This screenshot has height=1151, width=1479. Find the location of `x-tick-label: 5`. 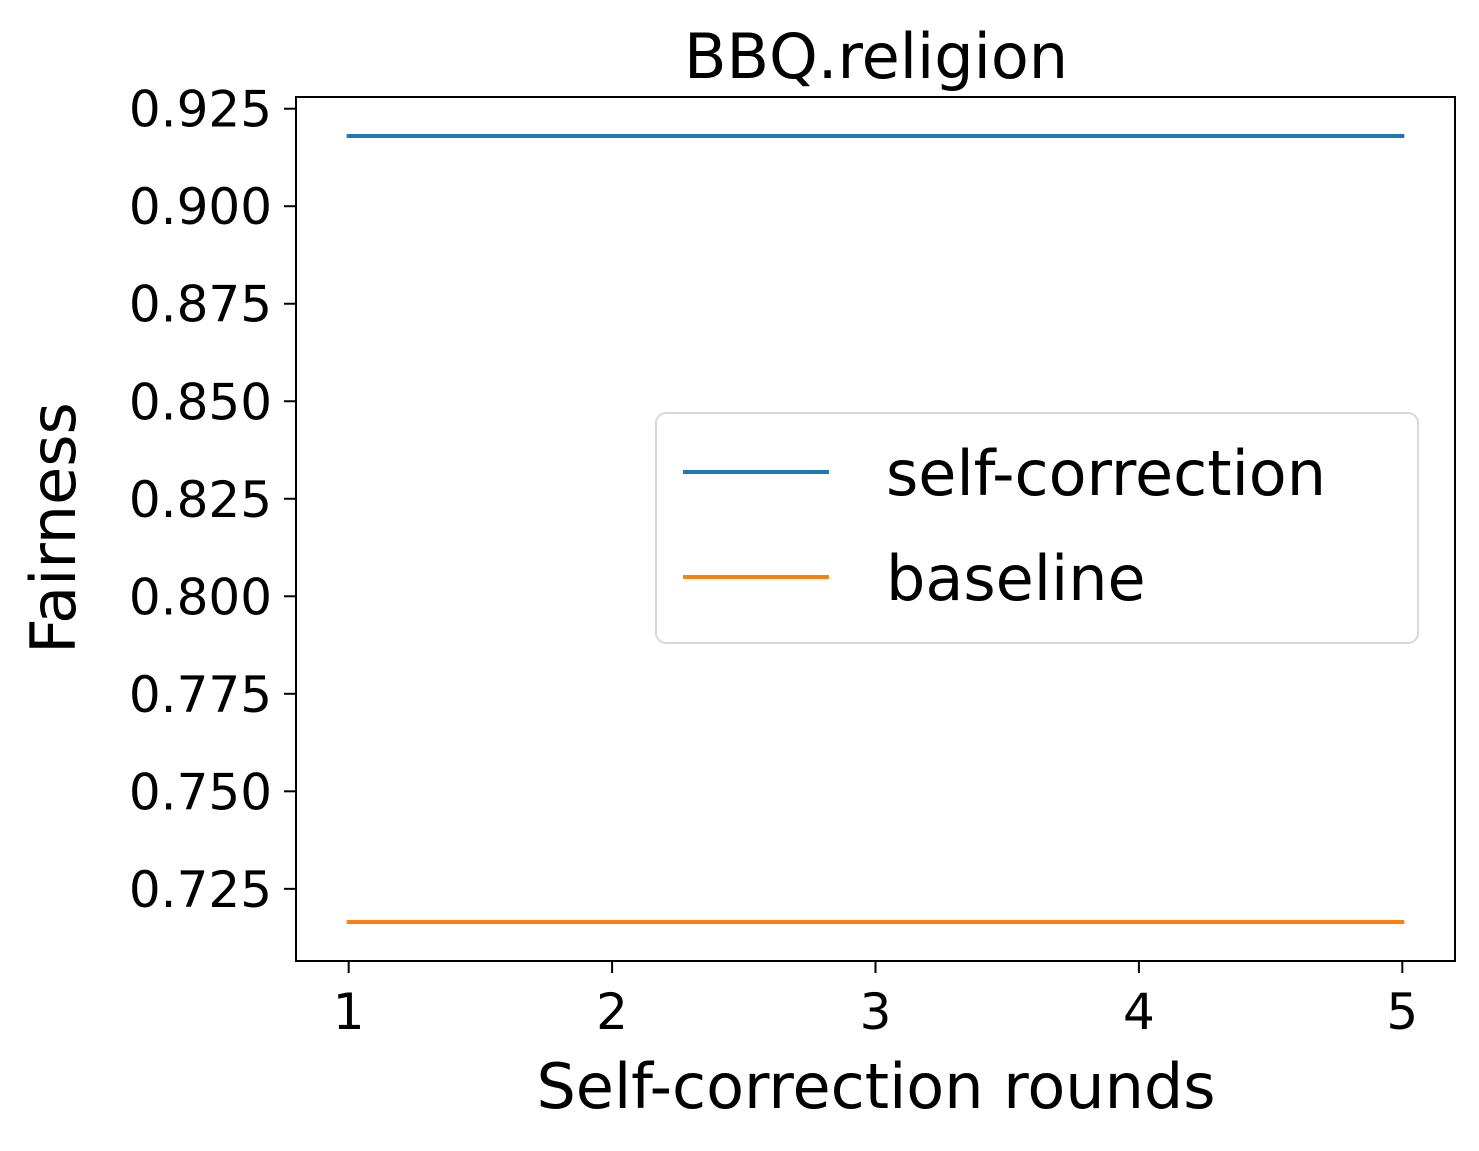

x-tick-label: 5 is located at coordinates (1402, 1012).